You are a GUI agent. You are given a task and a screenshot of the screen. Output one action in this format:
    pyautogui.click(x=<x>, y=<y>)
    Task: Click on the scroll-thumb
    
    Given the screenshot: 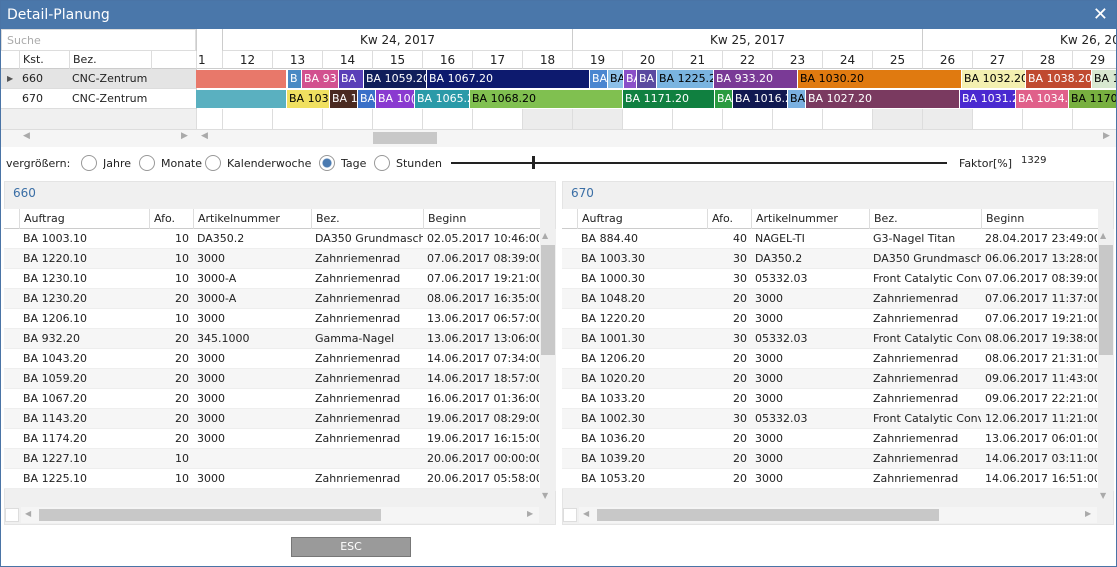 What is the action you would take?
    pyautogui.click(x=405, y=138)
    